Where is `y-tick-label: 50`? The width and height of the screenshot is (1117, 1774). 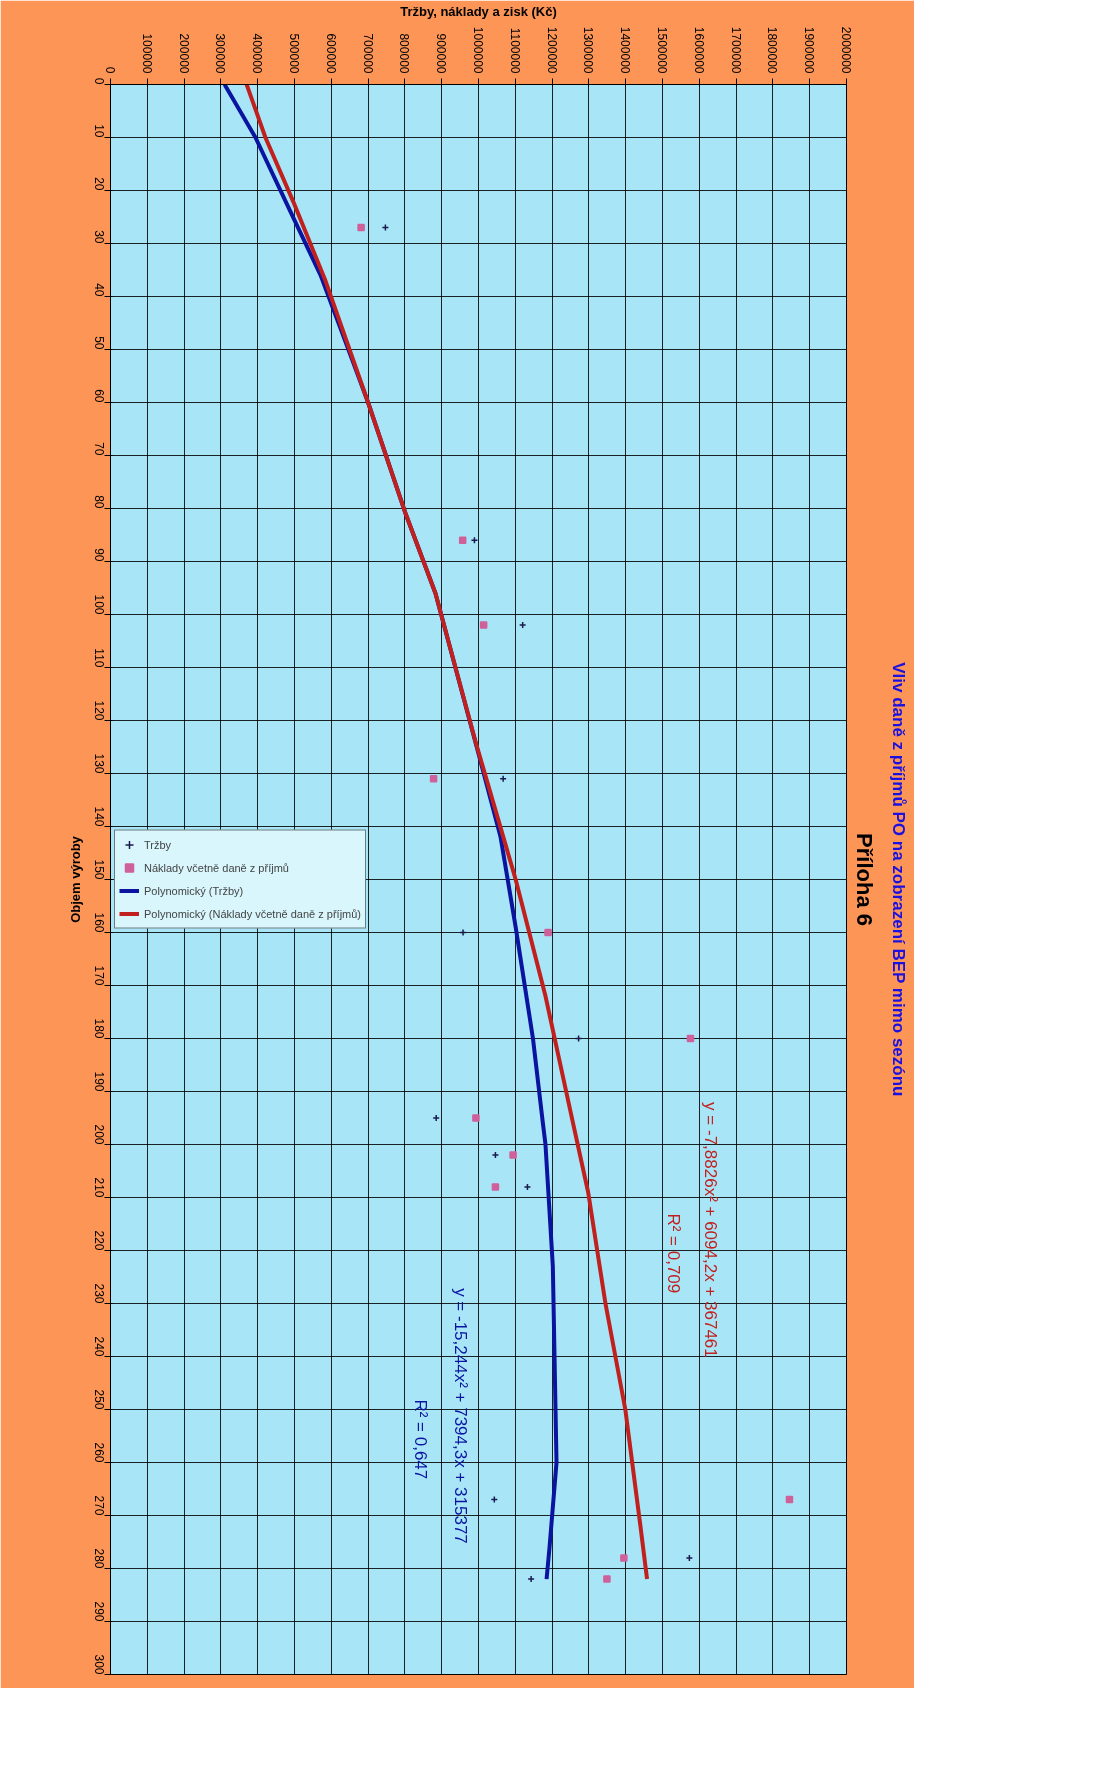
y-tick-label: 50 is located at coordinates (99, 343).